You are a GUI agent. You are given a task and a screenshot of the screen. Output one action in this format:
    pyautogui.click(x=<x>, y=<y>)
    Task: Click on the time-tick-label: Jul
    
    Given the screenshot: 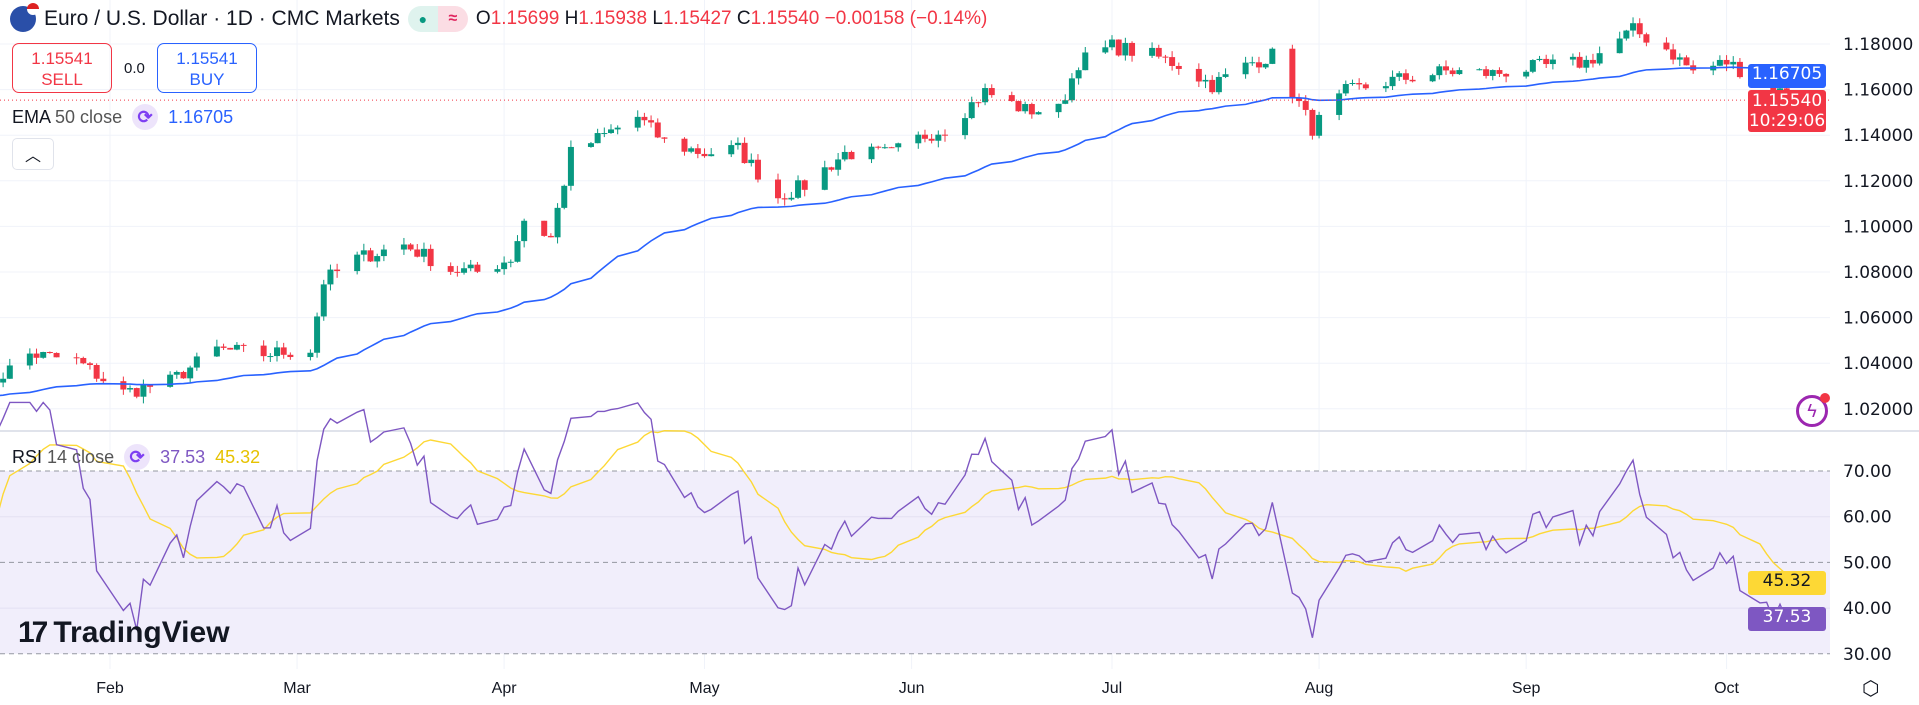 What is the action you would take?
    pyautogui.click(x=1112, y=688)
    